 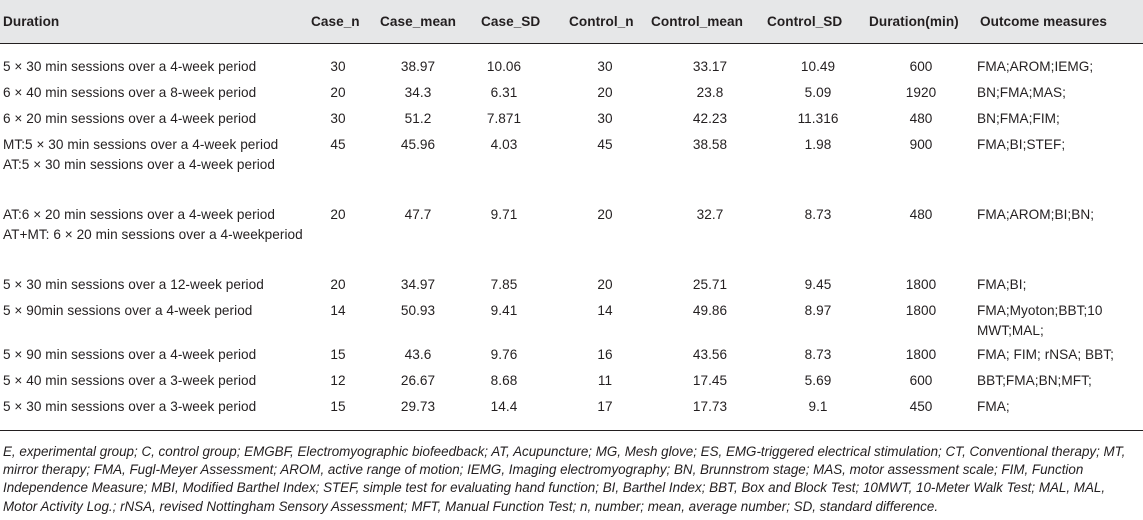 What do you see at coordinates (818, 92) in the screenshot?
I see `cell-control-sd: 5.09` at bounding box center [818, 92].